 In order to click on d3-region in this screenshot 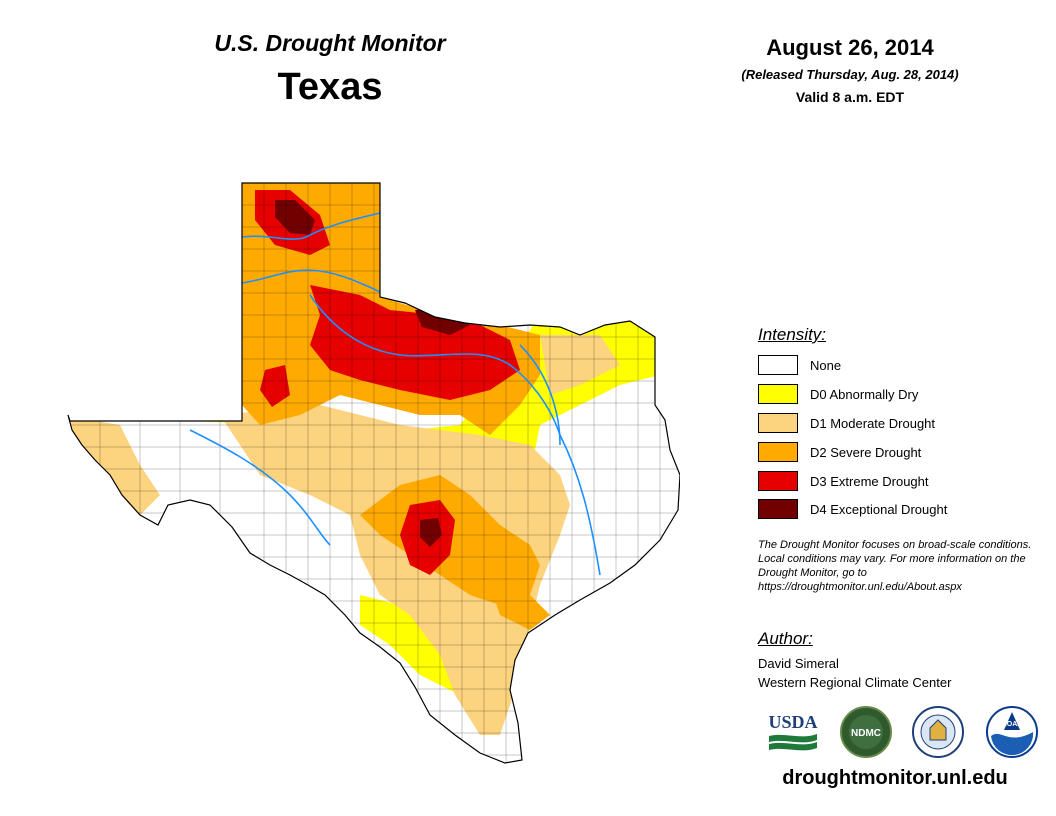, I will do `click(415, 342)`.